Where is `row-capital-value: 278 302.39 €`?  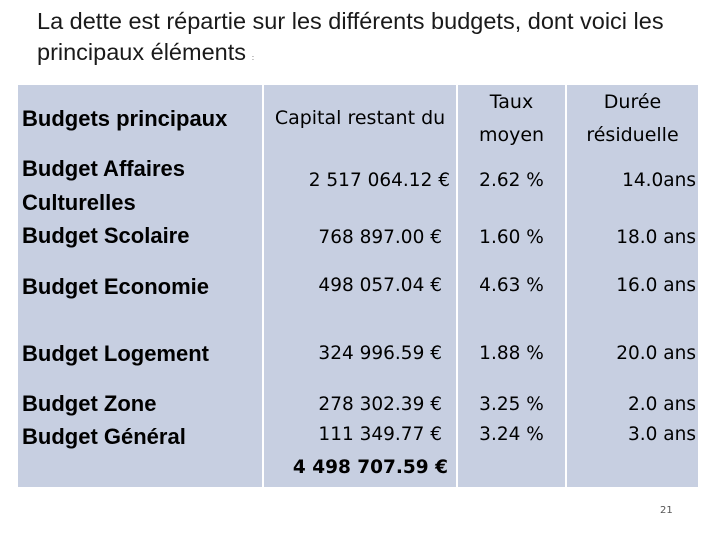
row-capital-value: 278 302.39 € is located at coordinates (380, 404).